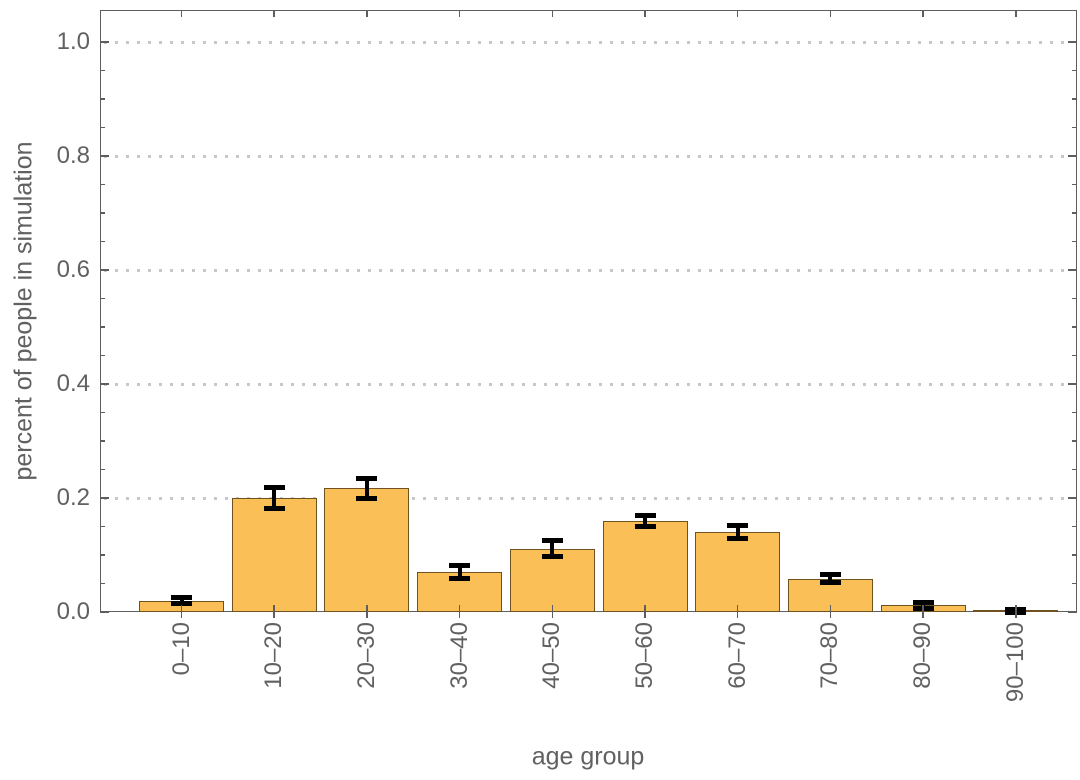 The width and height of the screenshot is (1080, 780). Describe the element at coordinates (73, 41) in the screenshot. I see `y-tick-label: 1.0` at that location.